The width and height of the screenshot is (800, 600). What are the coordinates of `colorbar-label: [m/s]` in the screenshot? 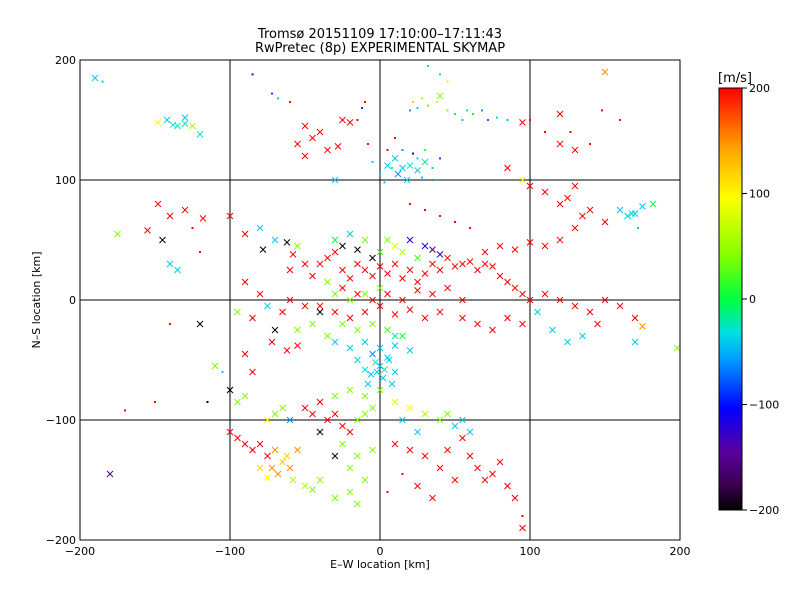 It's located at (735, 78).